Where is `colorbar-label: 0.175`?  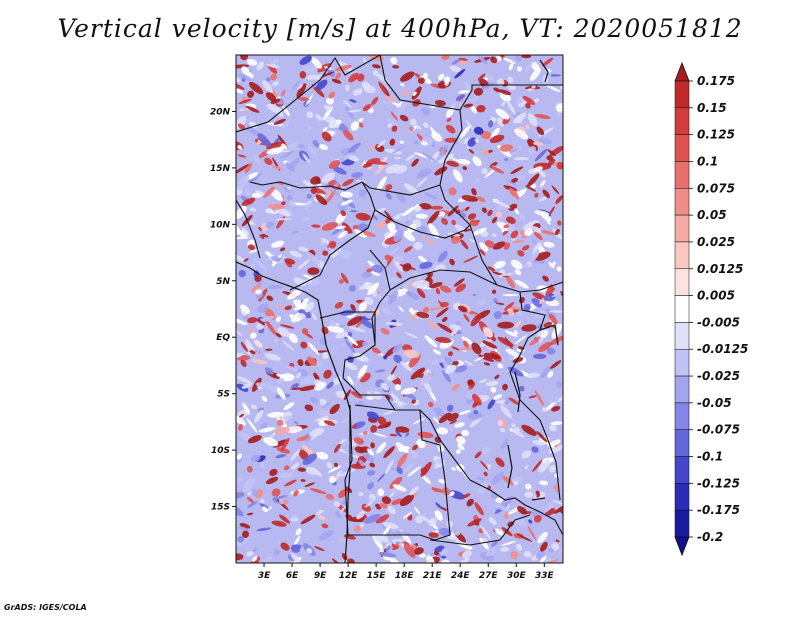 colorbar-label: 0.175 is located at coordinates (716, 81).